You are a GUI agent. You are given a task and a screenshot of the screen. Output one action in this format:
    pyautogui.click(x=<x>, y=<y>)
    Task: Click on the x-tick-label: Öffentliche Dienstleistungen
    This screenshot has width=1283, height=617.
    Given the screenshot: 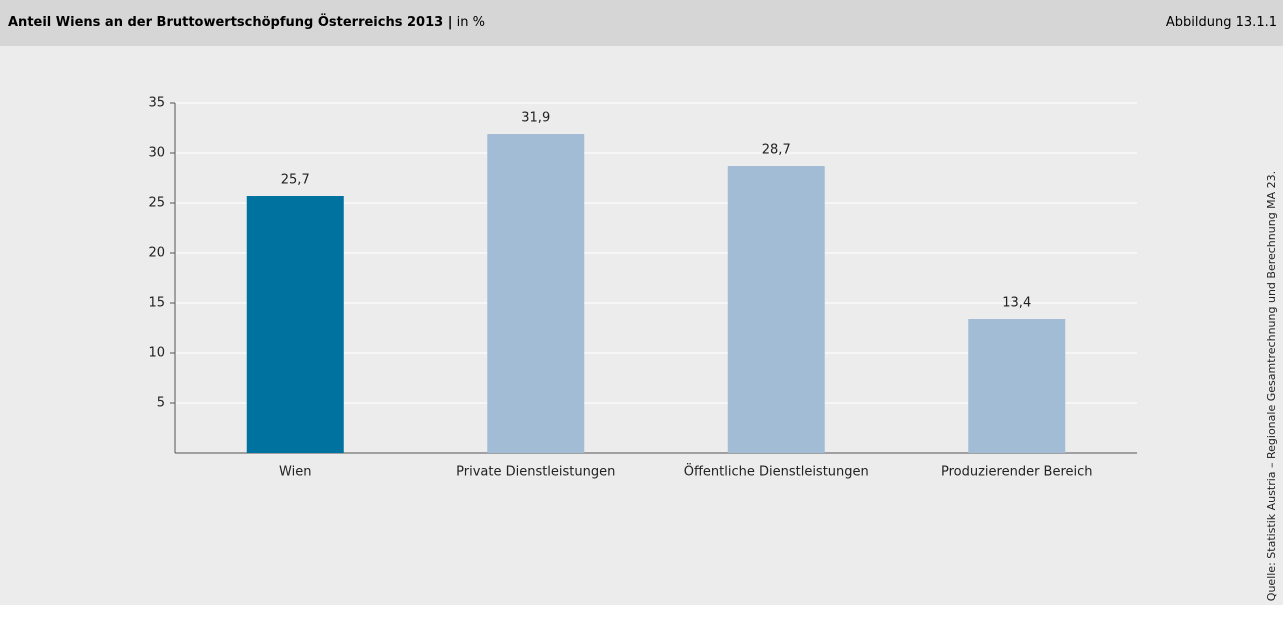 What is the action you would take?
    pyautogui.click(x=776, y=471)
    